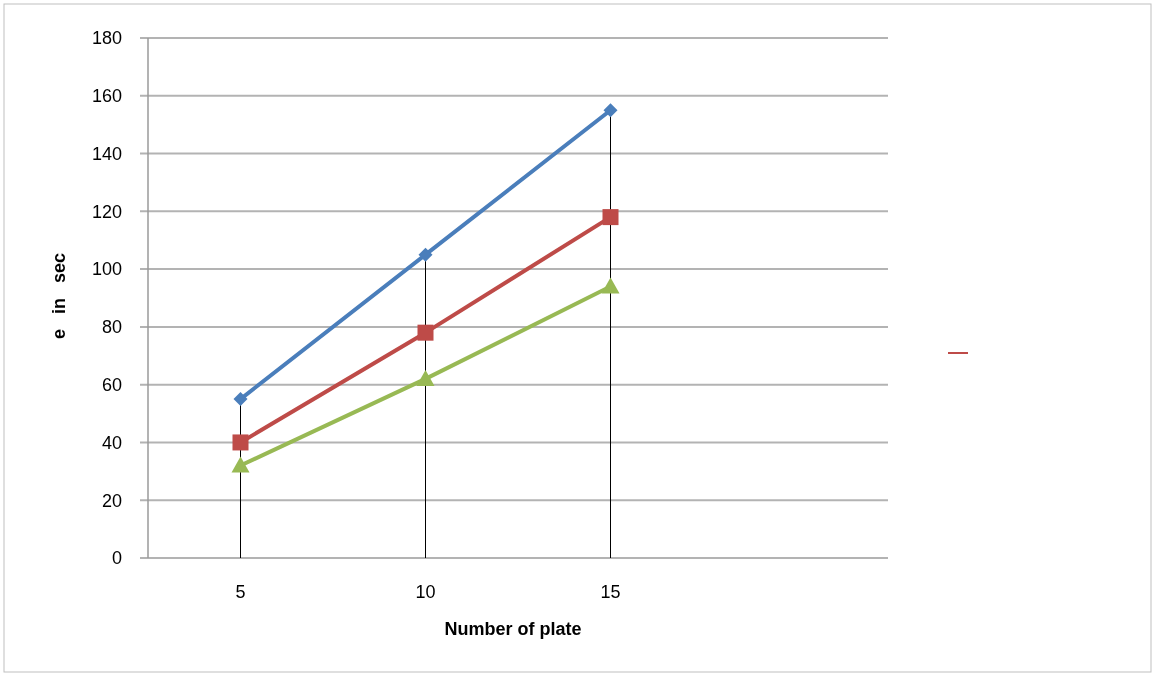  Describe the element at coordinates (106, 38) in the screenshot. I see `y-tick-label: 180` at that location.